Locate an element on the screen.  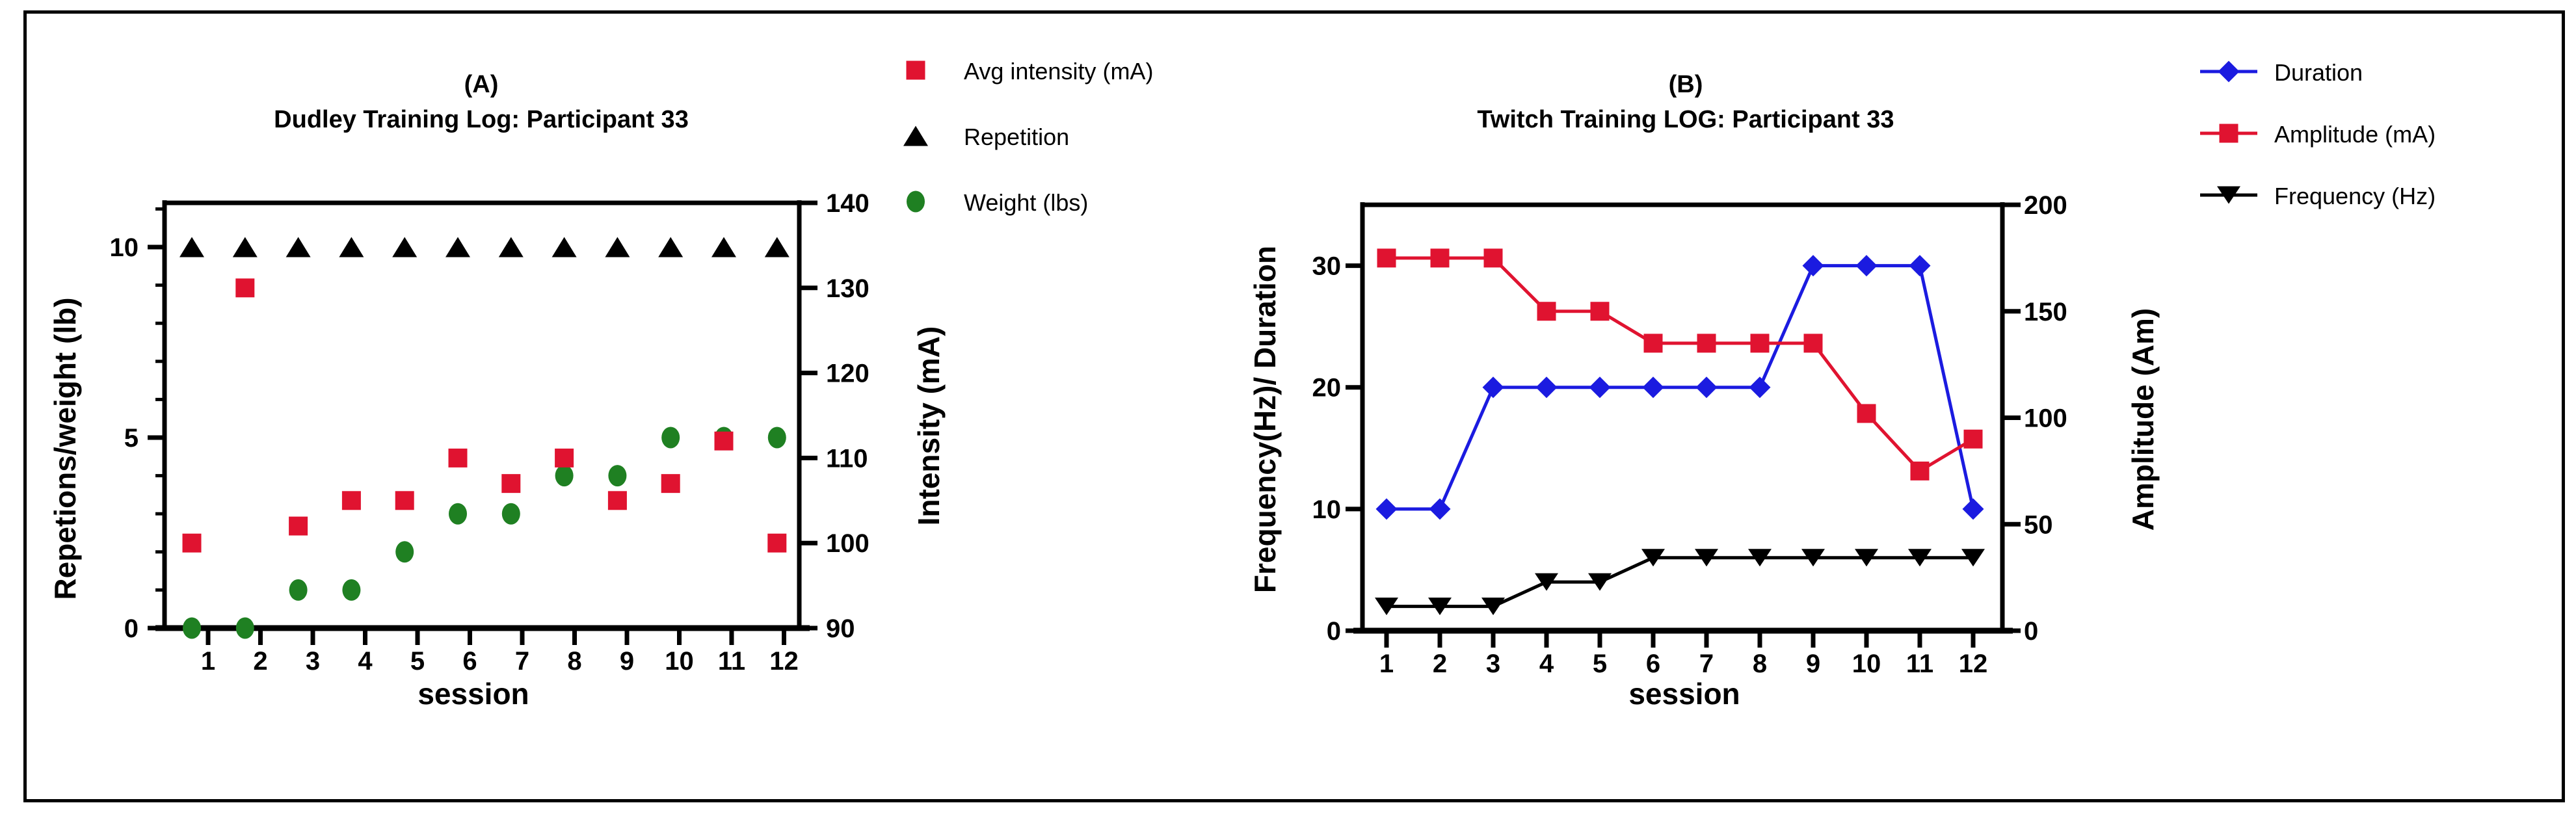
y-right-tick-label: 140 is located at coordinates (848, 204).